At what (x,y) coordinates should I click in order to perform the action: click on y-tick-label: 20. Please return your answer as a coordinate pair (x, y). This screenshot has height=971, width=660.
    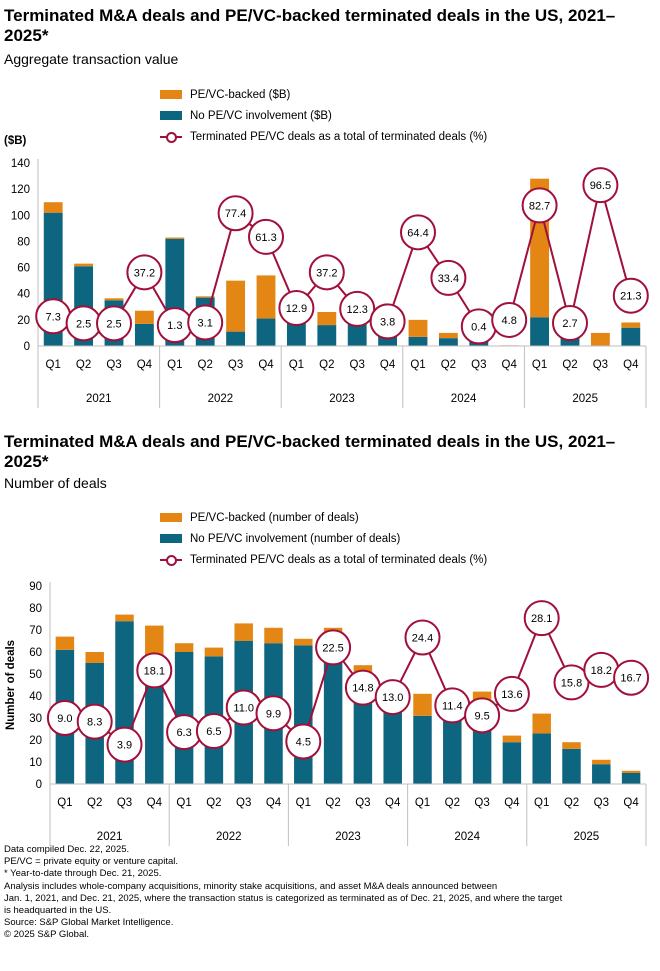
    Looking at the image, I should click on (35, 741).